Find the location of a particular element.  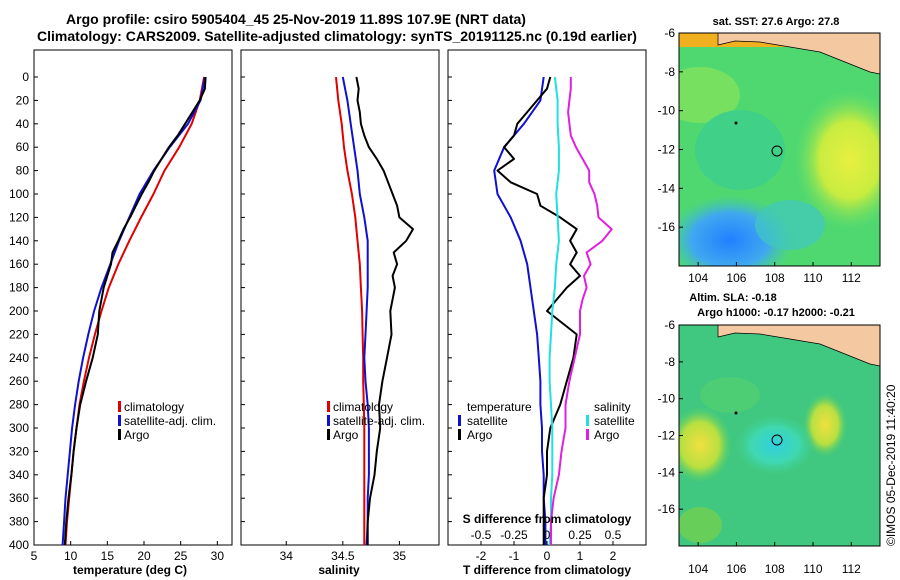

map-lat-tick-label: -12 is located at coordinates (667, 436).